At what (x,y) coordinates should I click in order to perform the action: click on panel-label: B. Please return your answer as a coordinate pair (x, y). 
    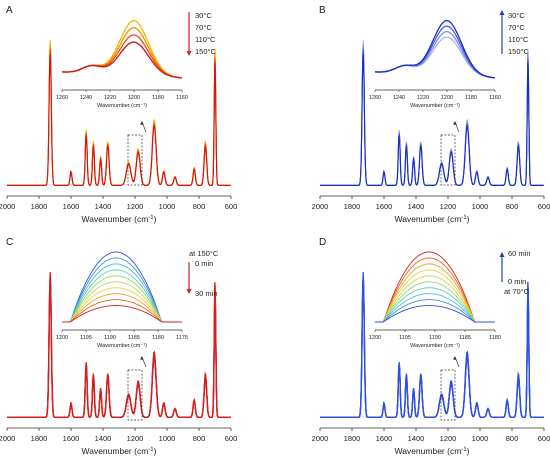
    Looking at the image, I should click on (322, 10).